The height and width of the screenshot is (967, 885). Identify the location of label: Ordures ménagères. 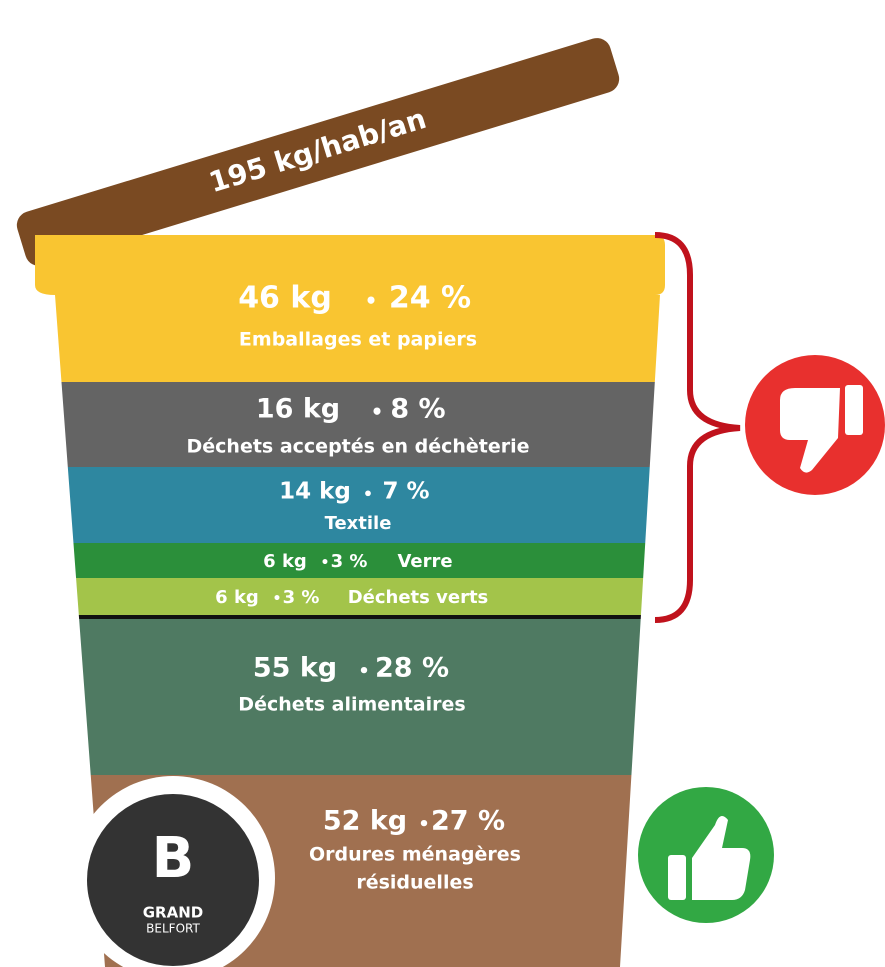
(415, 855).